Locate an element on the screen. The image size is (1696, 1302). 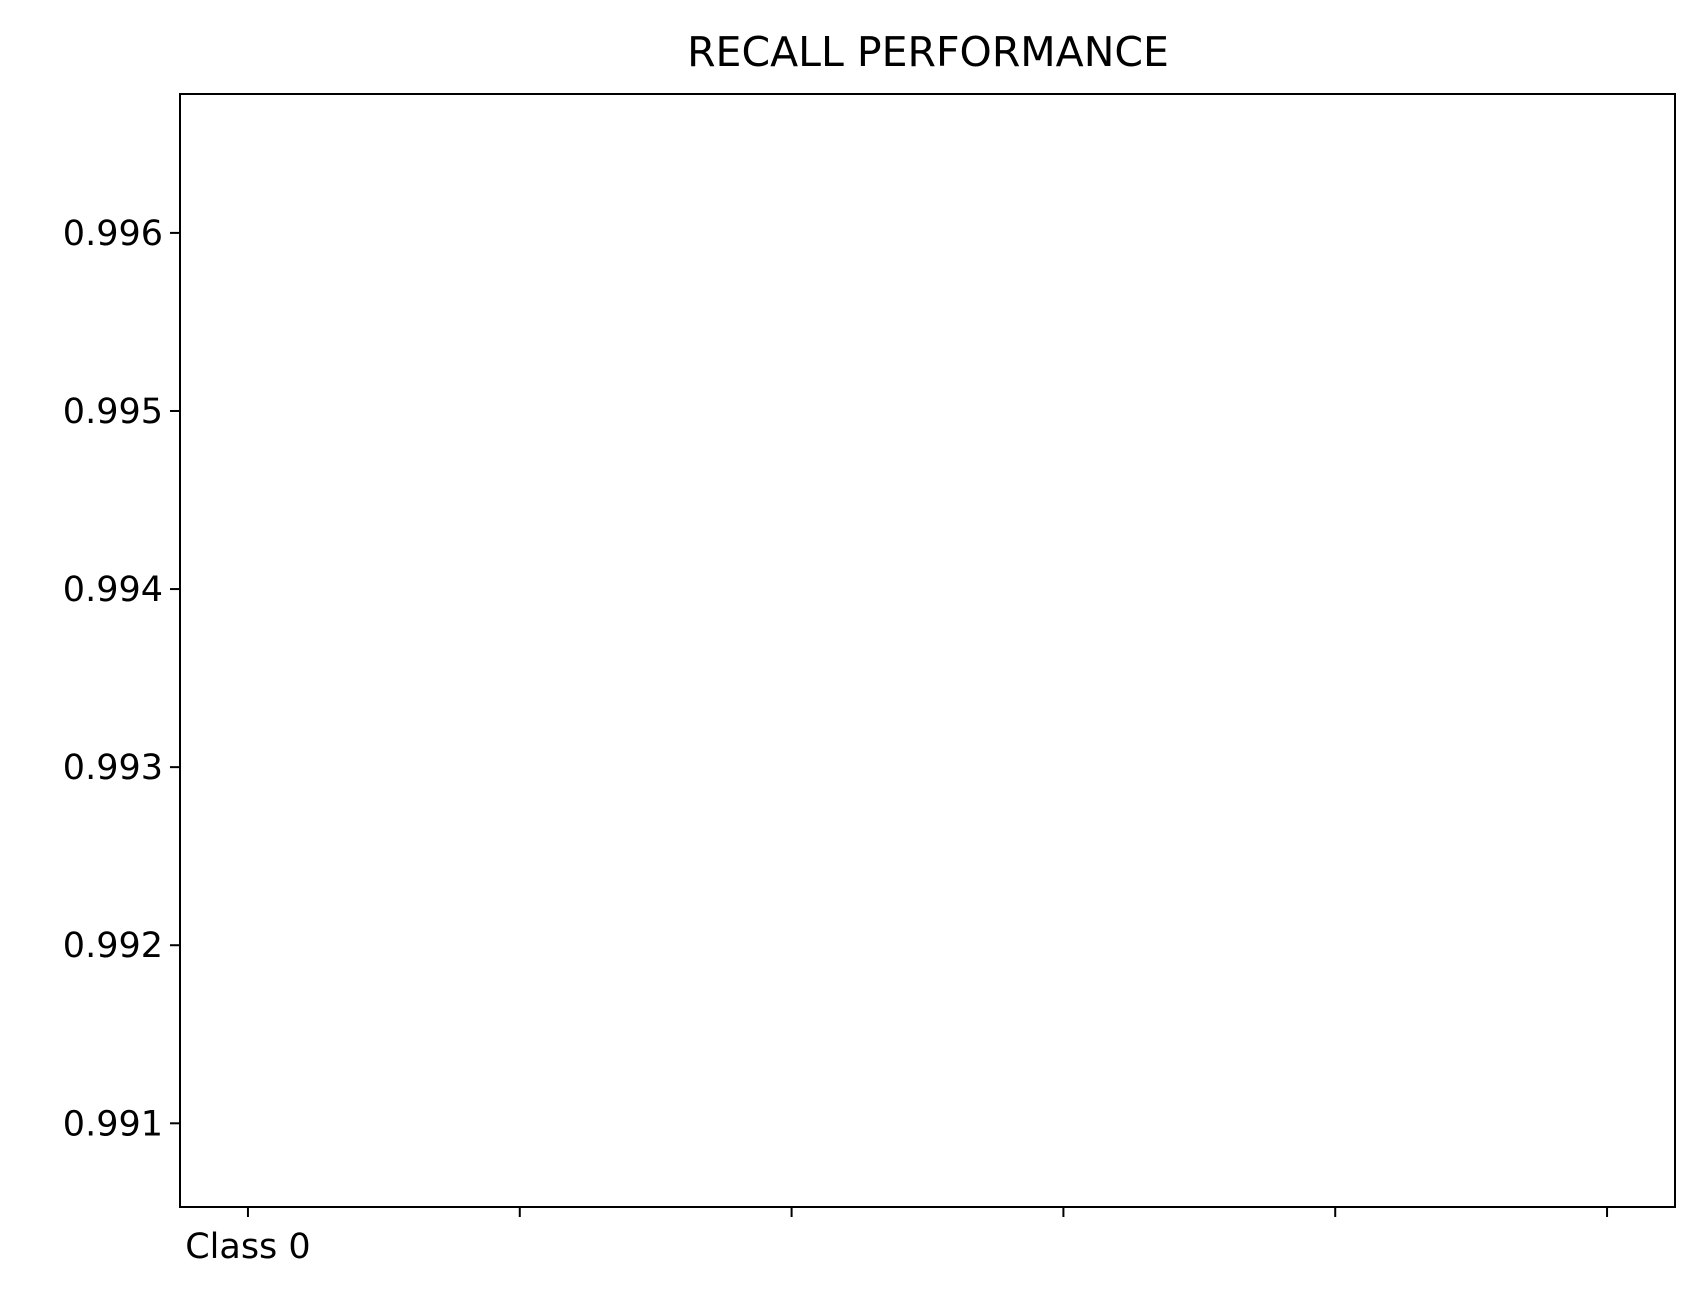
y-tick-label: 0.991 is located at coordinates (113, 1124).